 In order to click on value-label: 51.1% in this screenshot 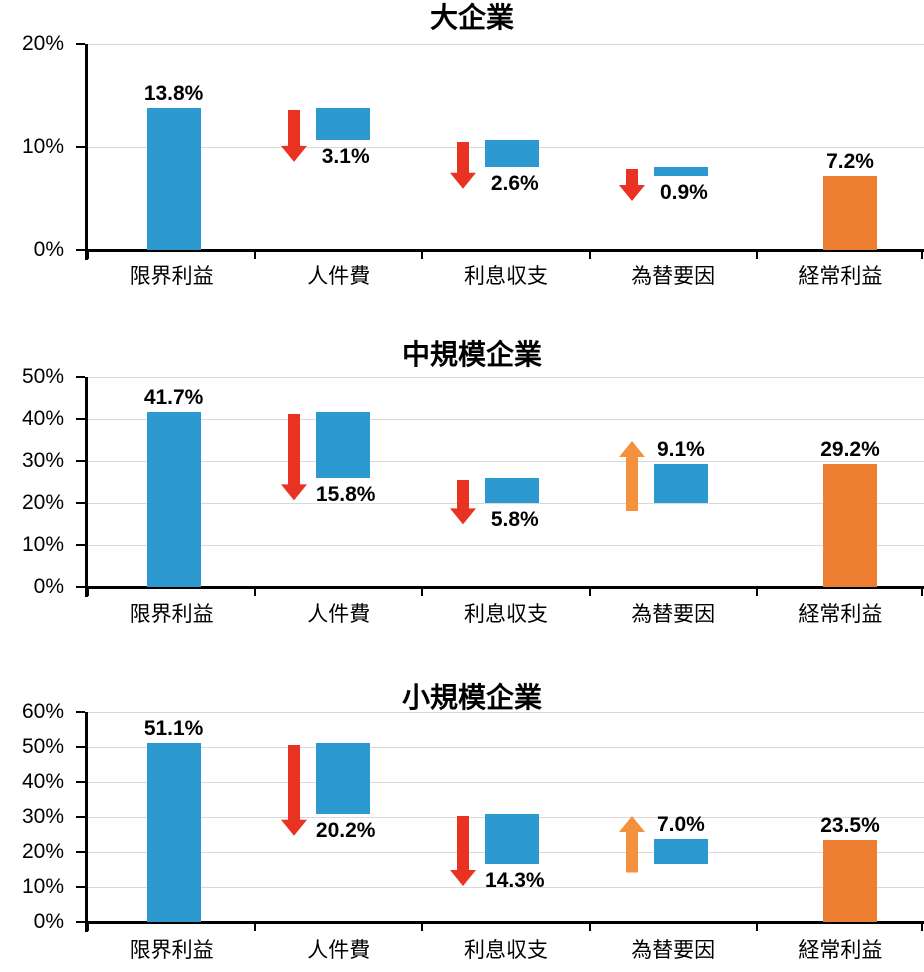, I will do `click(173, 729)`.